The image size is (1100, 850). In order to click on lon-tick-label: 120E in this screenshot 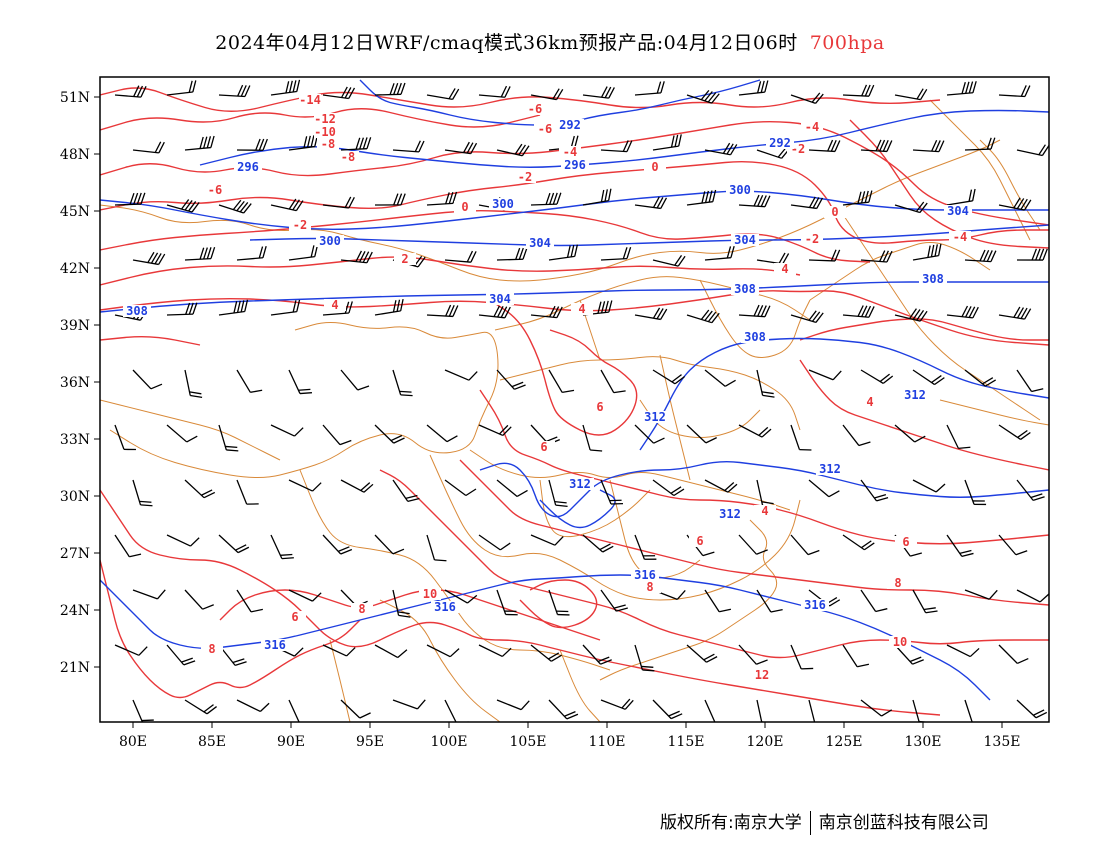, I will do `click(765, 742)`.